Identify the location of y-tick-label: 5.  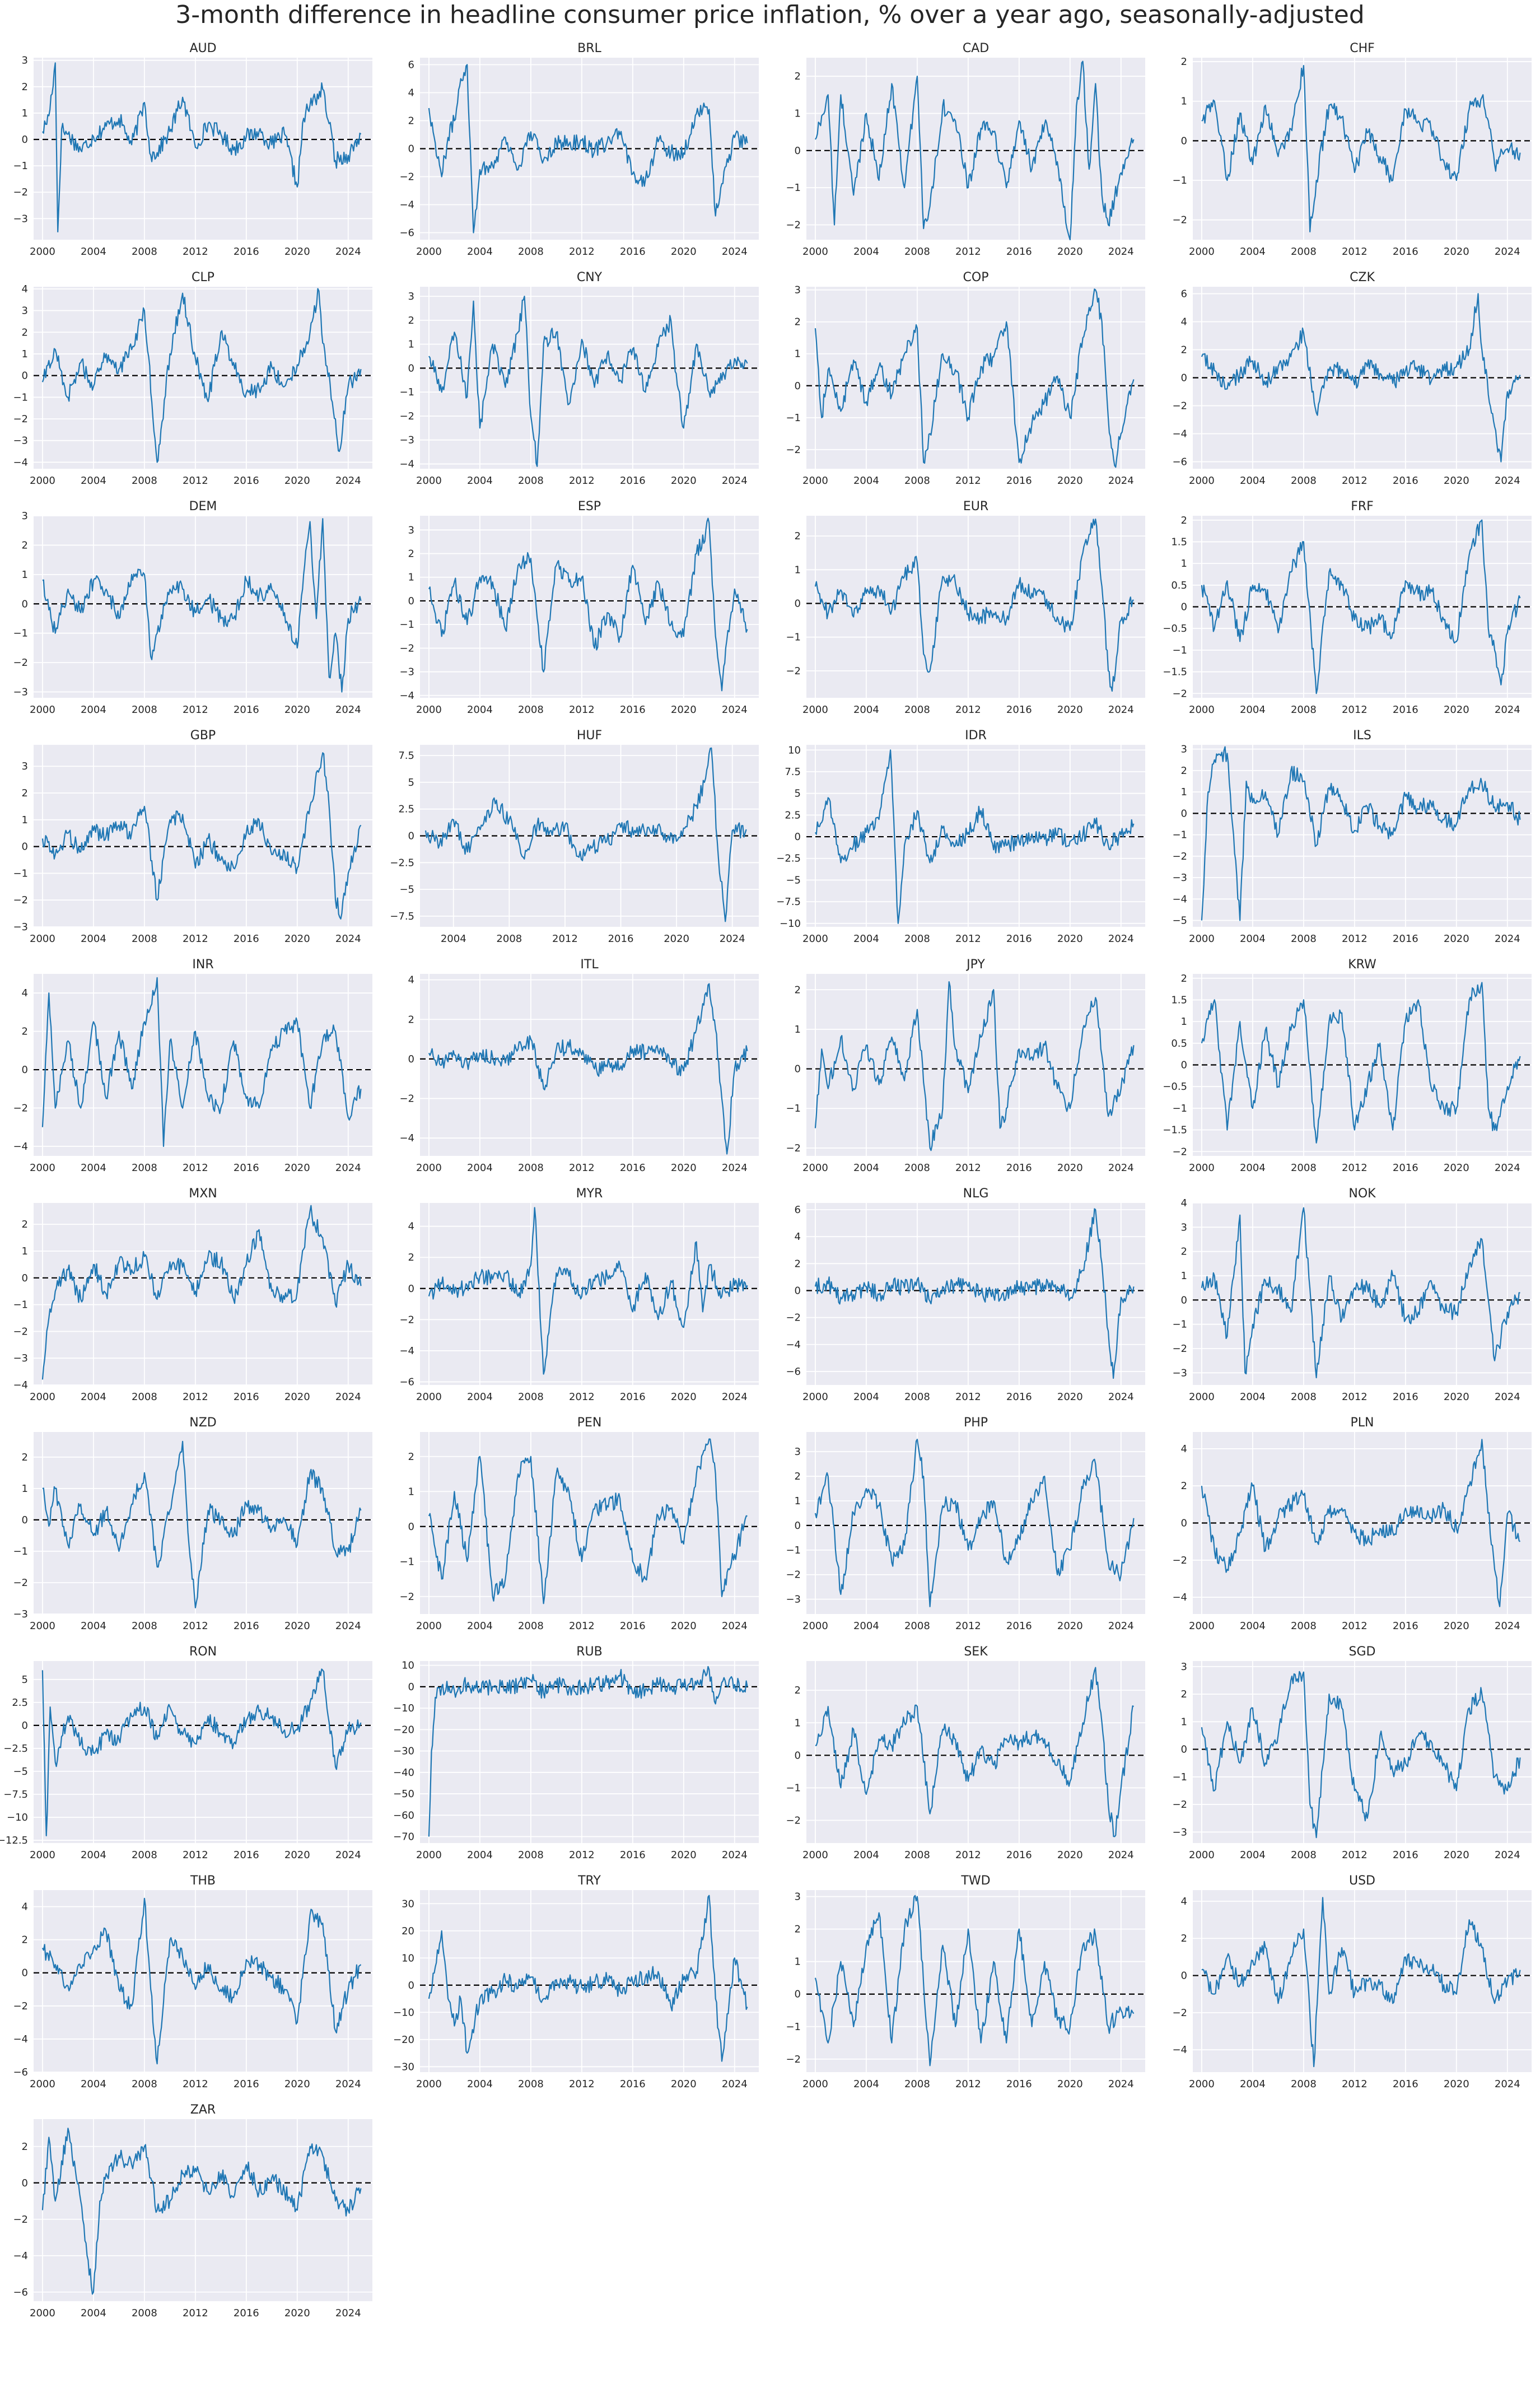
(798, 794).